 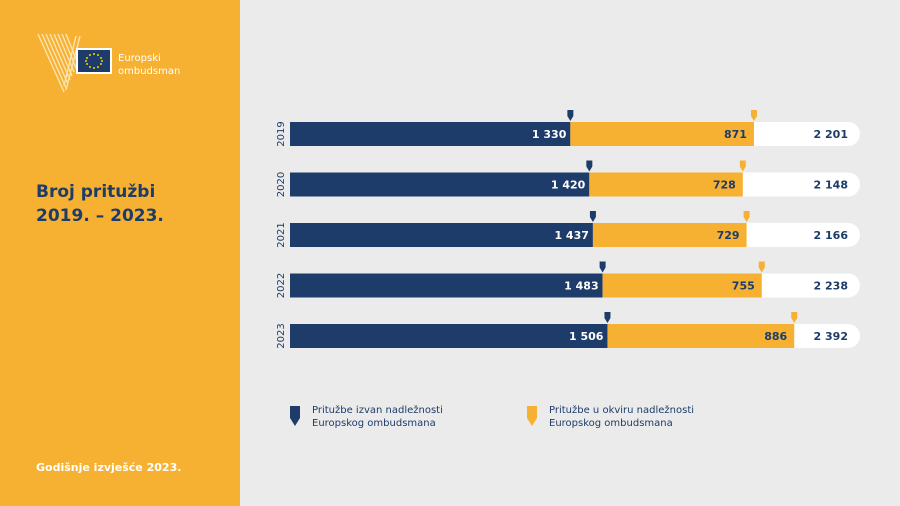 I want to click on year-label: 2022, so click(x=281, y=285).